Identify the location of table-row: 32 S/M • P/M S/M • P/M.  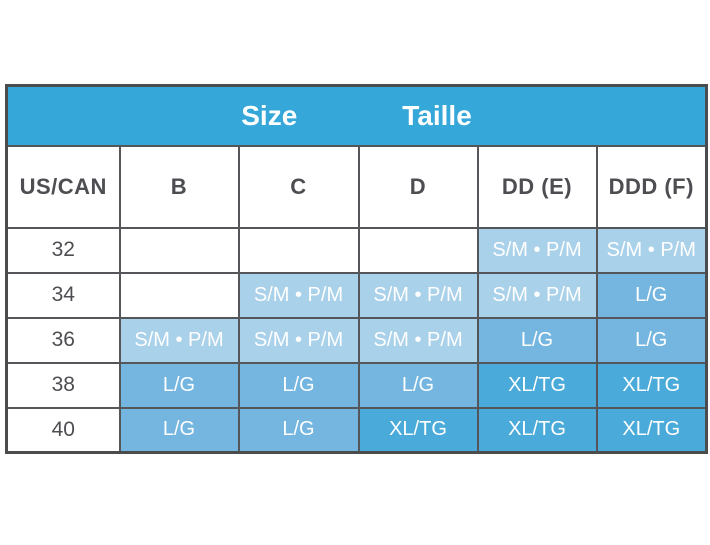
(356, 250).